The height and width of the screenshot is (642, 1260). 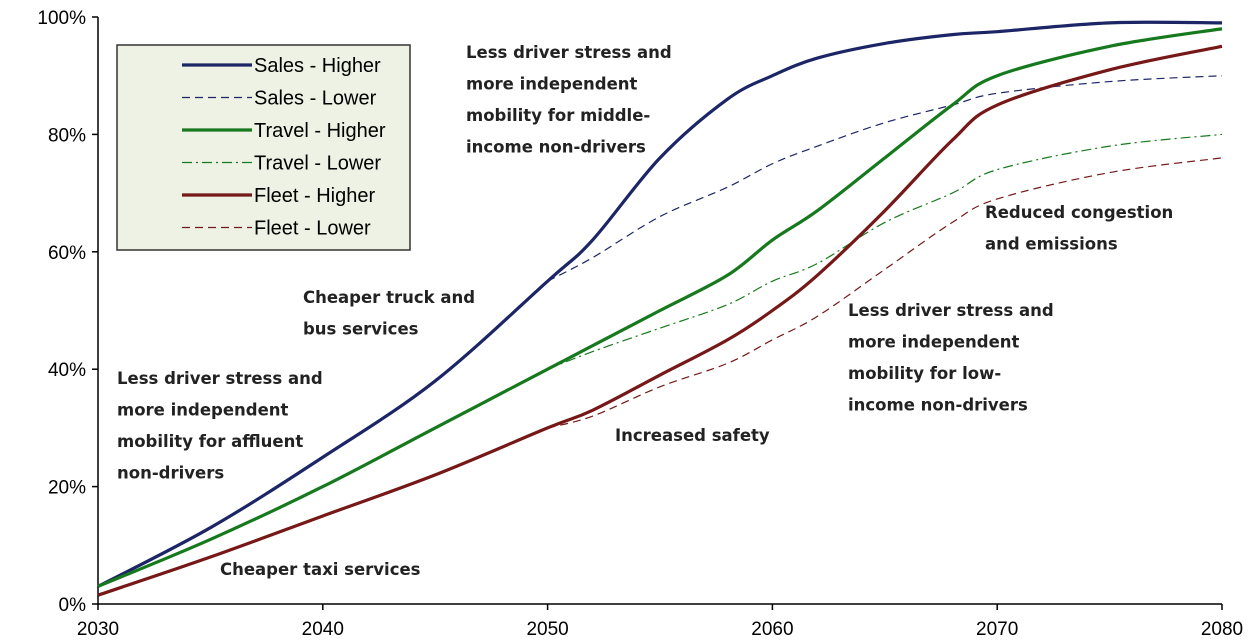 I want to click on annotation: non-drivers, so click(x=170, y=473).